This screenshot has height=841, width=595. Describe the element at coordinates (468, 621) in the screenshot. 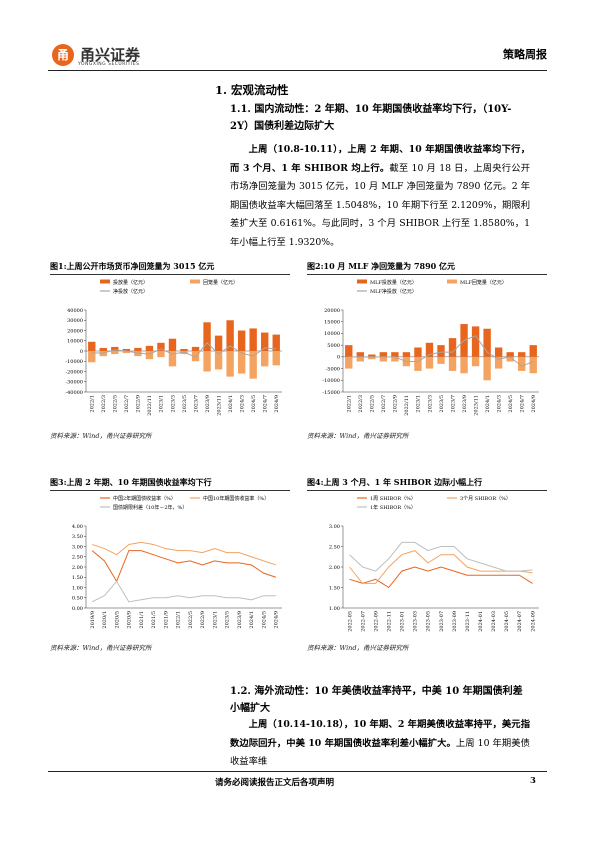

I see `x-tick-label: 2023-11` at that location.